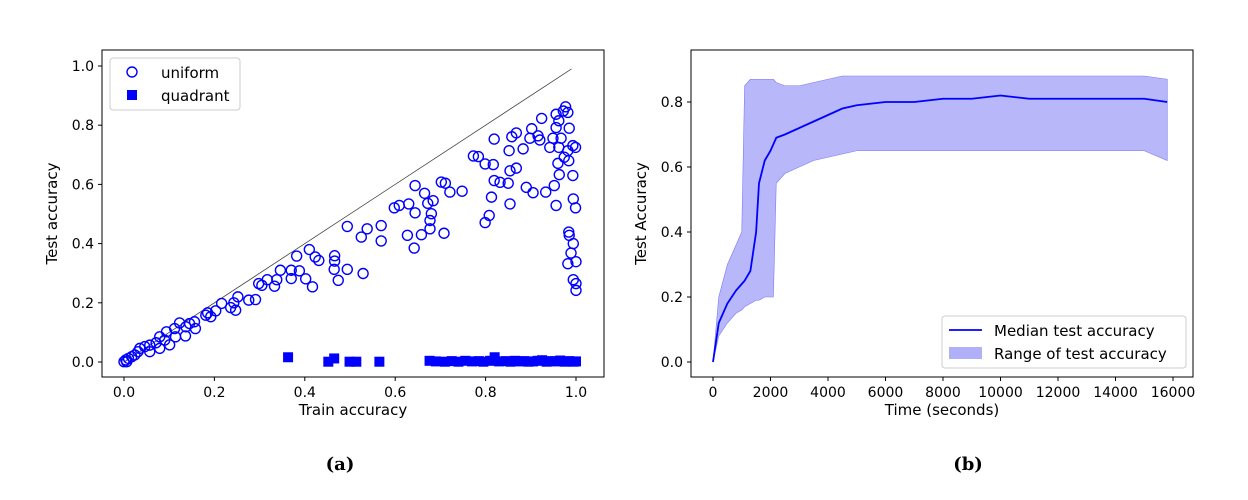  I want to click on legend: uniform quadrant, so click(175, 84).